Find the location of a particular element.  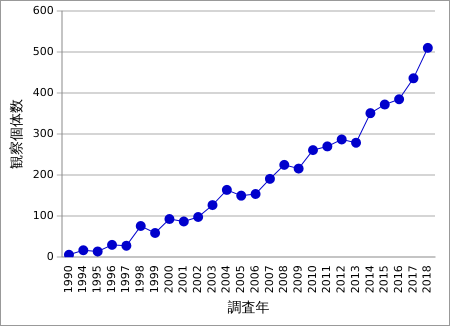

y-tick-label: 500 is located at coordinates (43, 51).